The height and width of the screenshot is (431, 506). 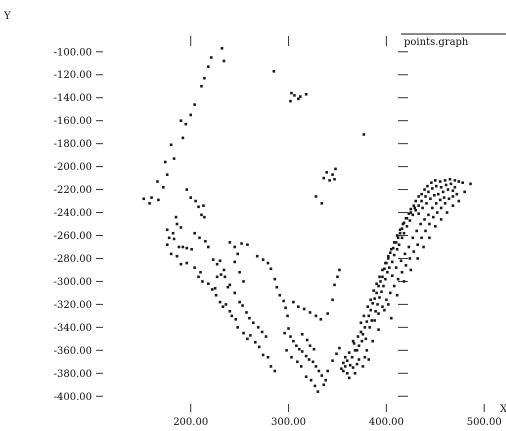 I want to click on x-tick-label: 500.00, so click(x=484, y=422).